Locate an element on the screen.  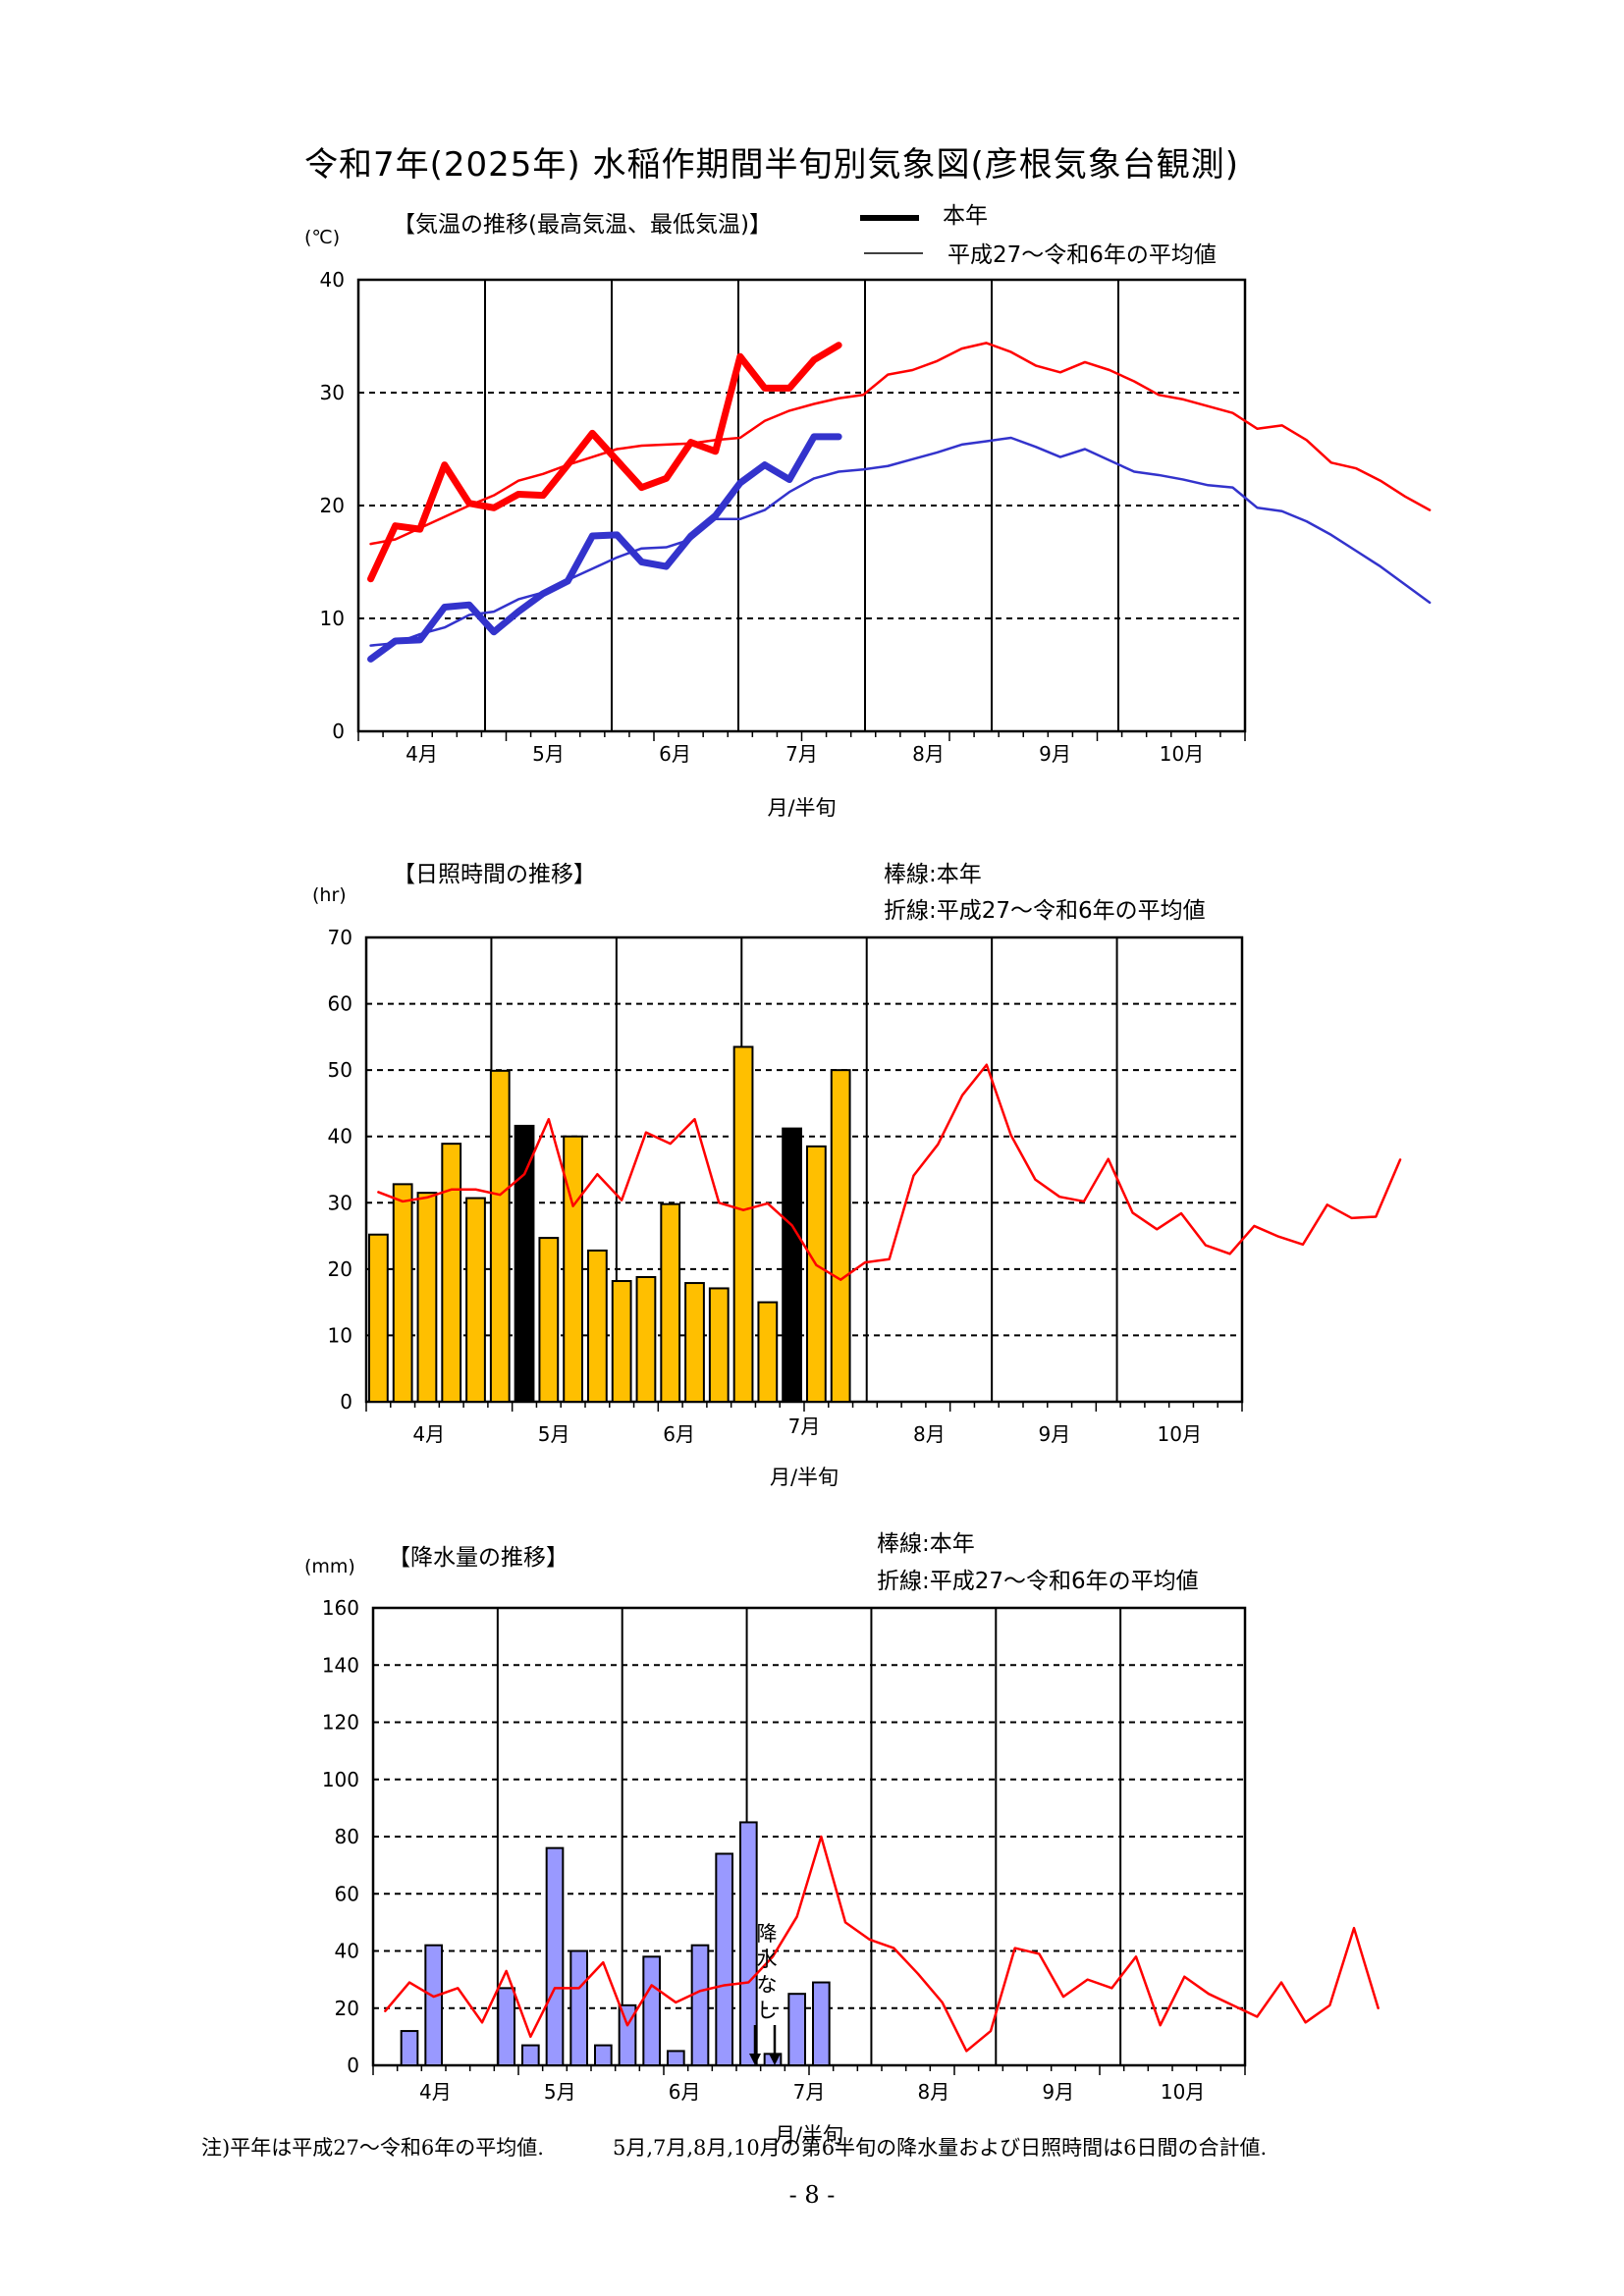
y-tick-label: 140 is located at coordinates (340, 1665).